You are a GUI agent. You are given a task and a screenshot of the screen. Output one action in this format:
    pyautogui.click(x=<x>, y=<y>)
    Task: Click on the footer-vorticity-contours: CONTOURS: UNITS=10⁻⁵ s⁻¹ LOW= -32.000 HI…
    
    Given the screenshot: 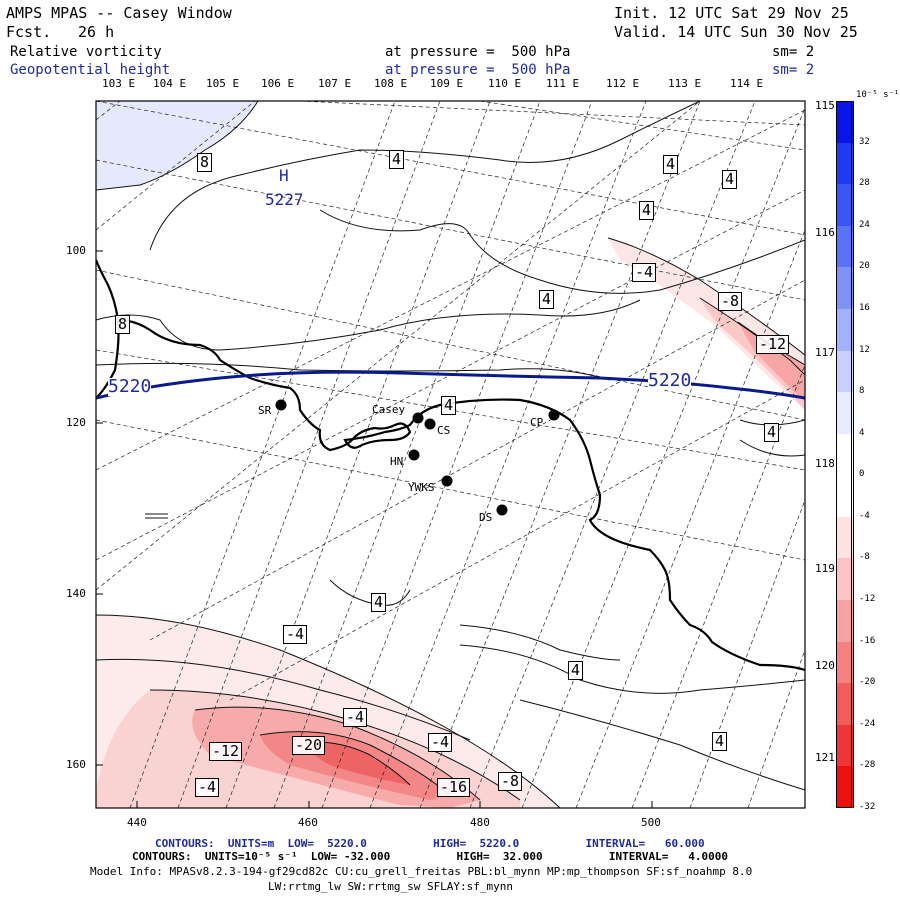 What is the action you would take?
    pyautogui.click(x=430, y=856)
    